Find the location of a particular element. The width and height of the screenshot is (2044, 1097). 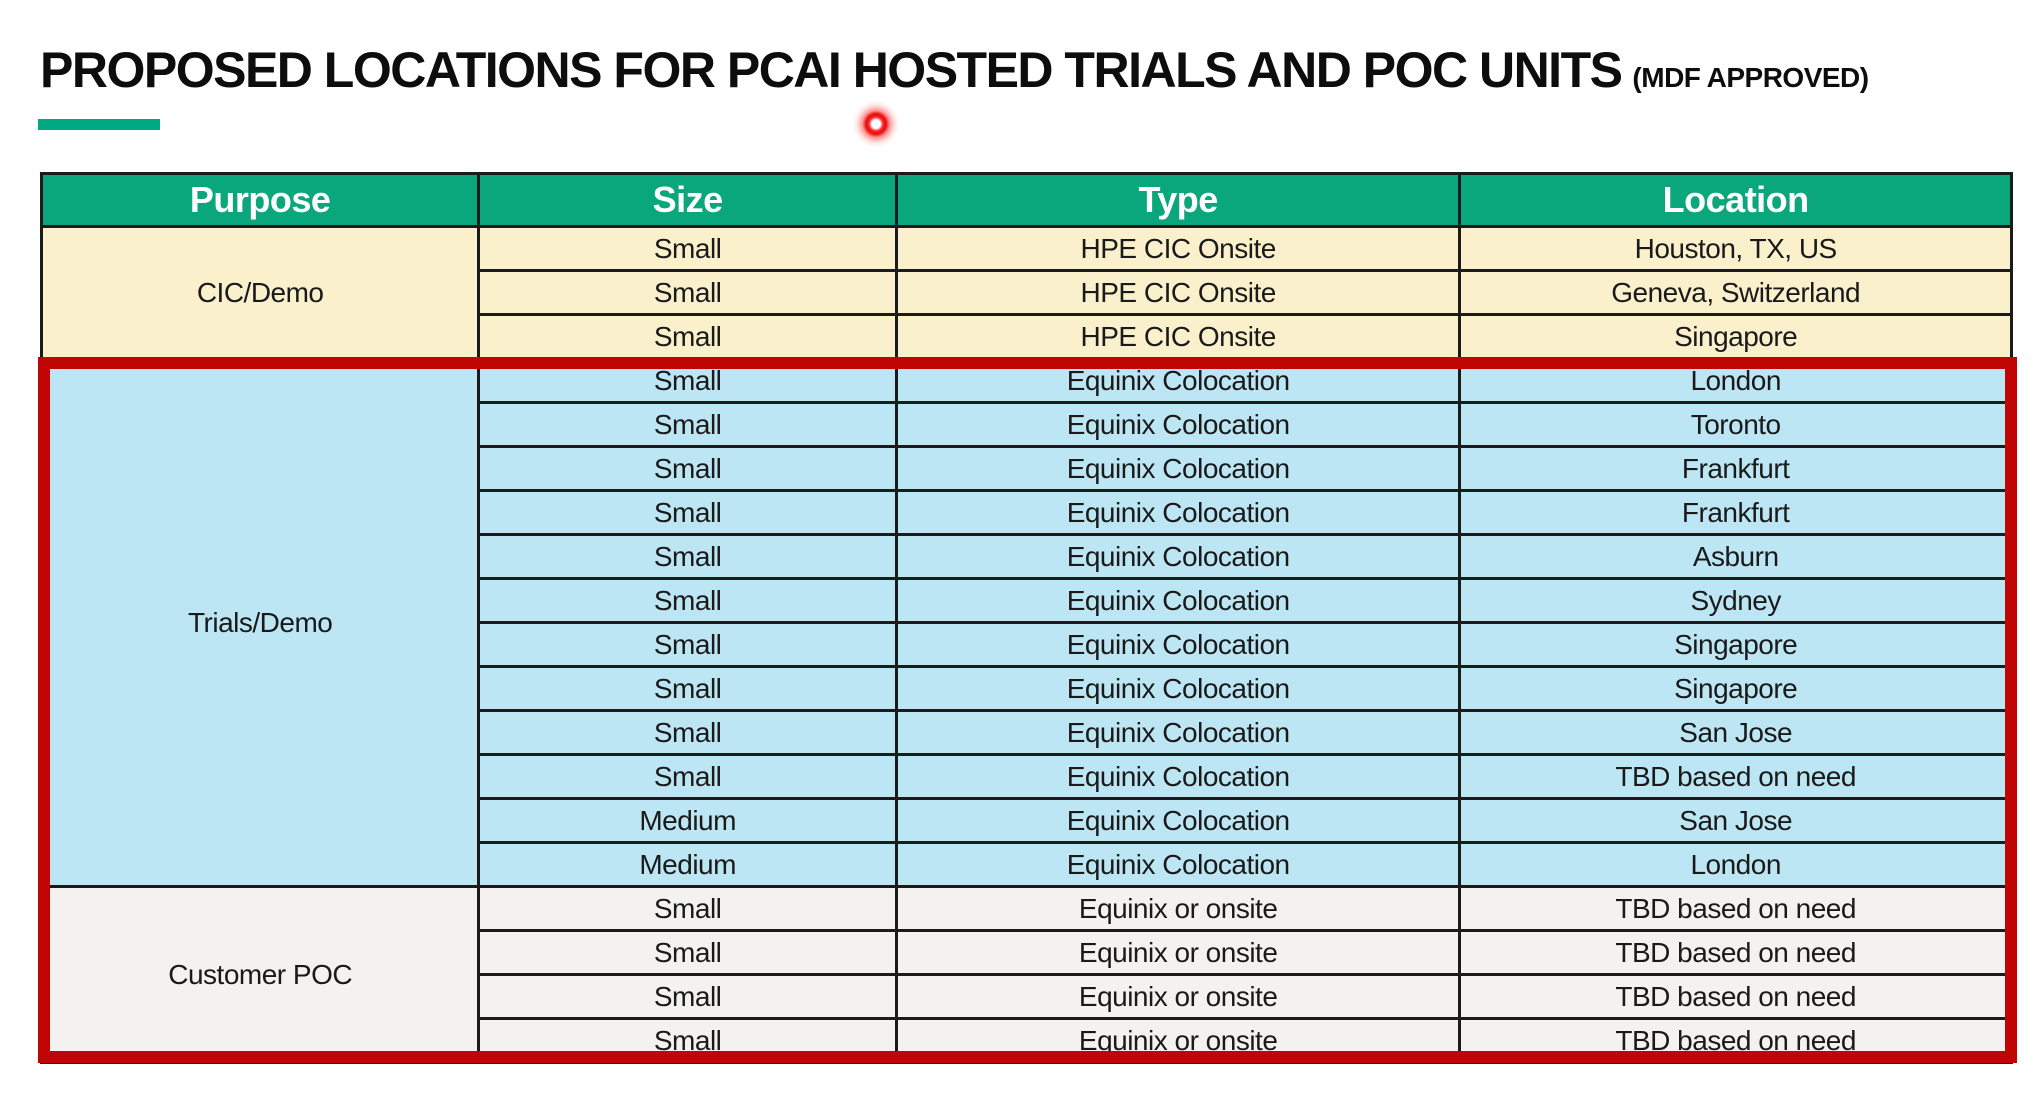

table-row: Small Equinix Colocation San Jose is located at coordinates (1027, 732).